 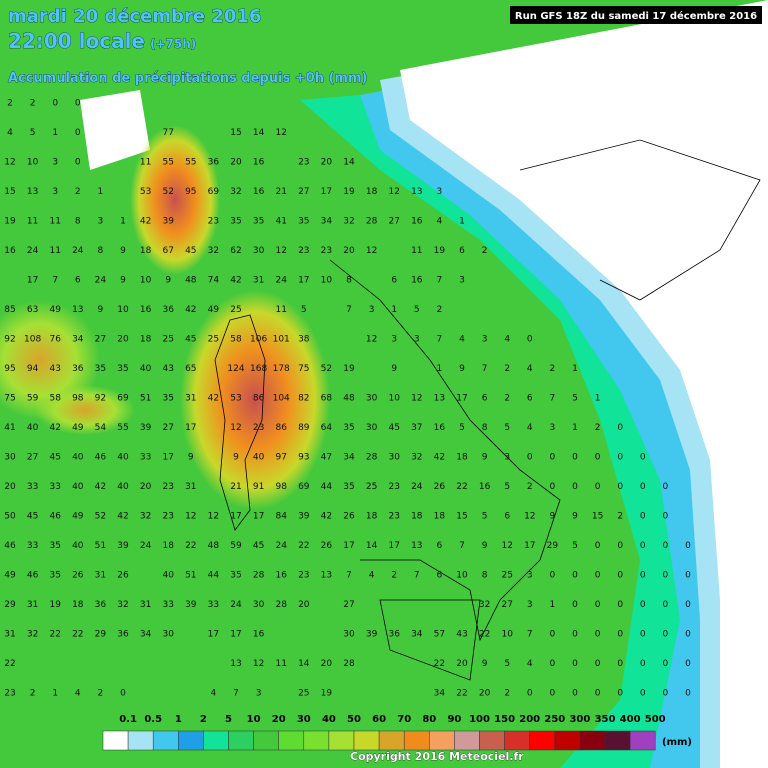 What do you see at coordinates (349, 635) in the screenshot?
I see `grid-value: 30` at bounding box center [349, 635].